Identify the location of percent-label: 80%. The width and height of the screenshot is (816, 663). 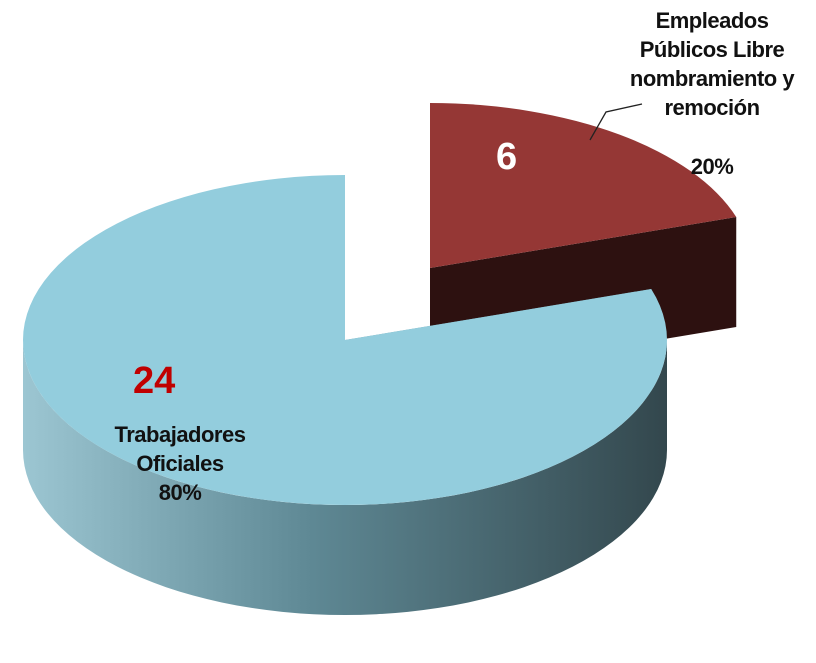
(180, 492).